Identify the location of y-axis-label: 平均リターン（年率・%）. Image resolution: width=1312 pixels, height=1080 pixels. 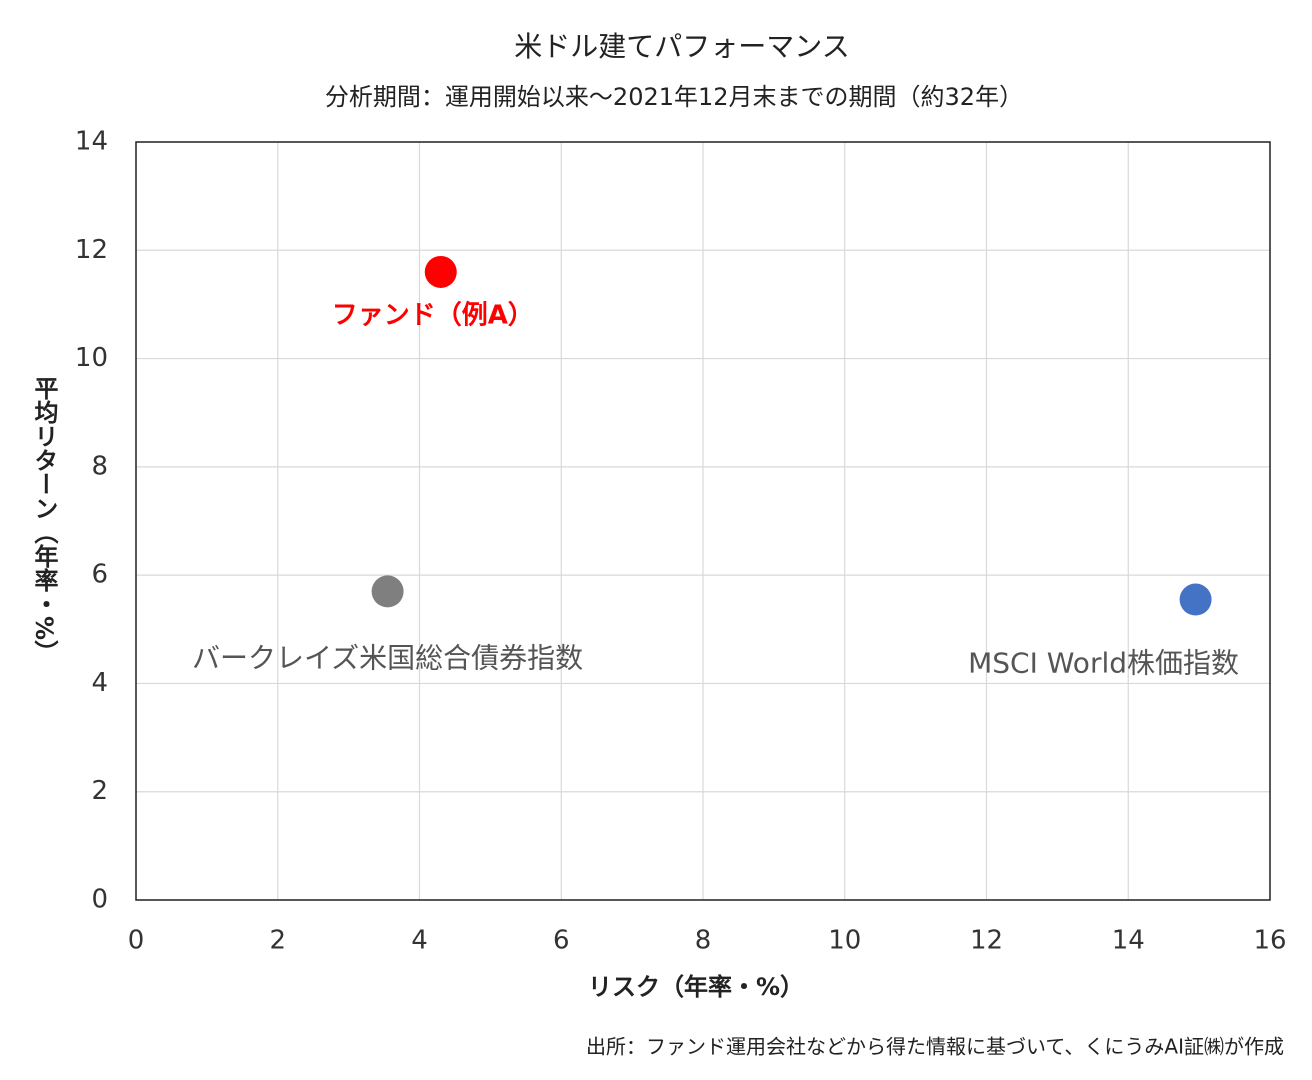
(44, 520).